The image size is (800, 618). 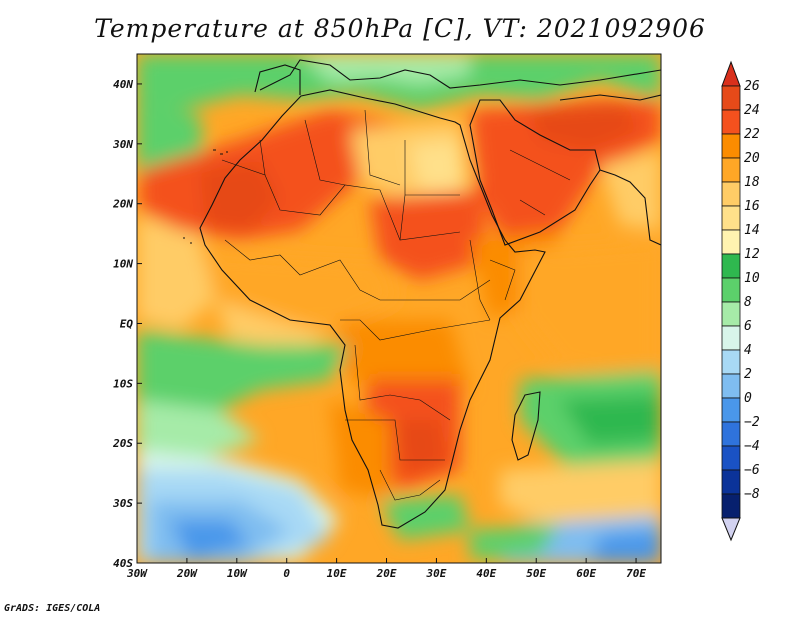 What do you see at coordinates (625, 546) in the screenshot?
I see `field-se-deep` at bounding box center [625, 546].